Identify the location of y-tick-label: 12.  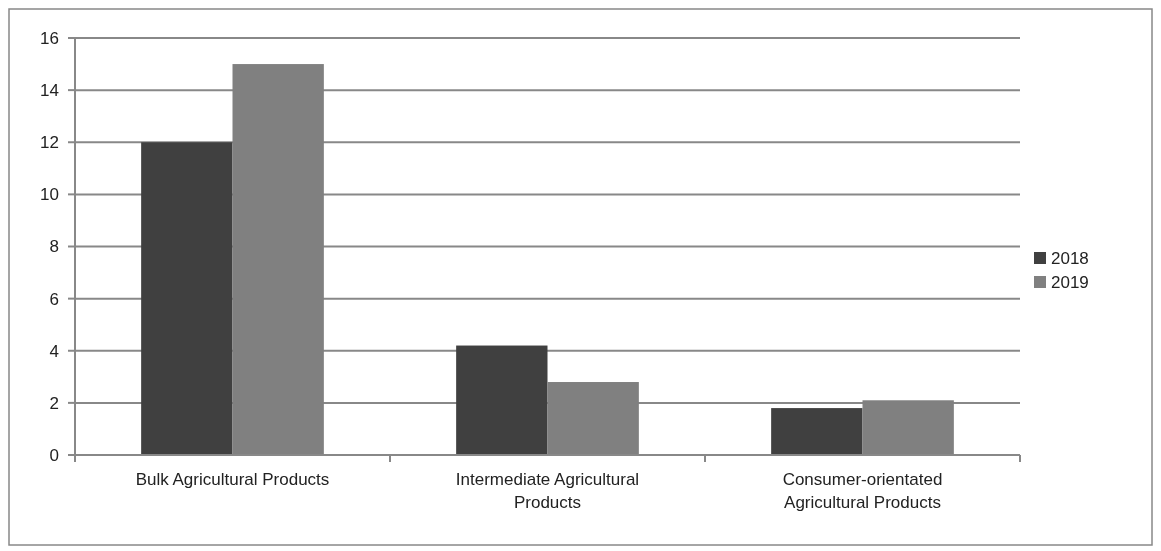
(49, 143).